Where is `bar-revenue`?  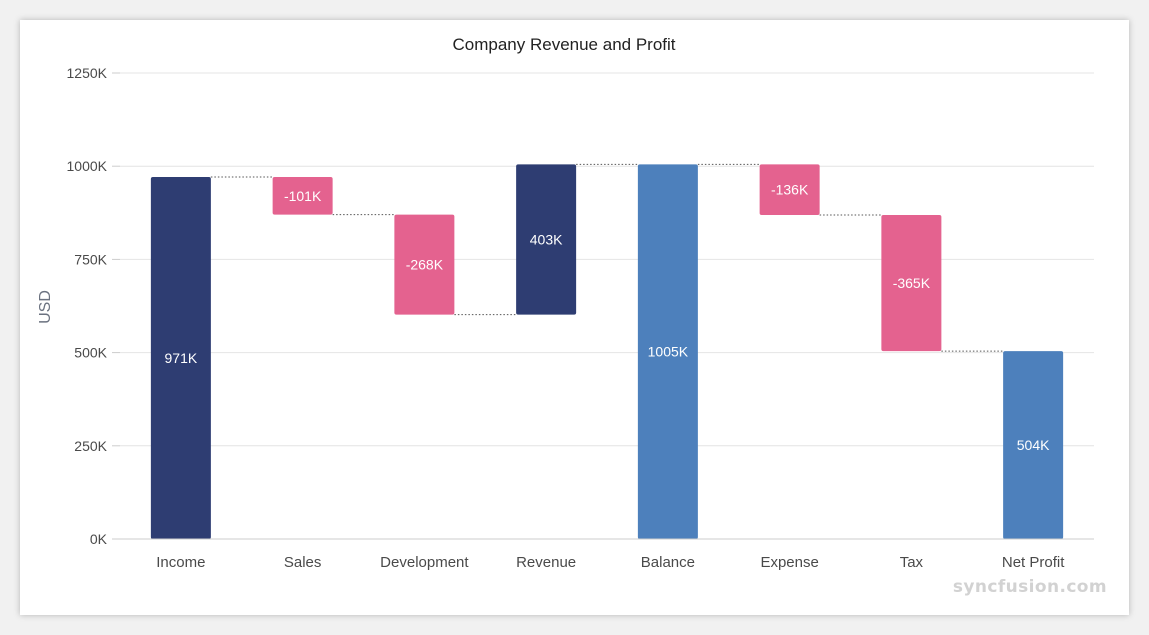
bar-revenue is located at coordinates (546, 239).